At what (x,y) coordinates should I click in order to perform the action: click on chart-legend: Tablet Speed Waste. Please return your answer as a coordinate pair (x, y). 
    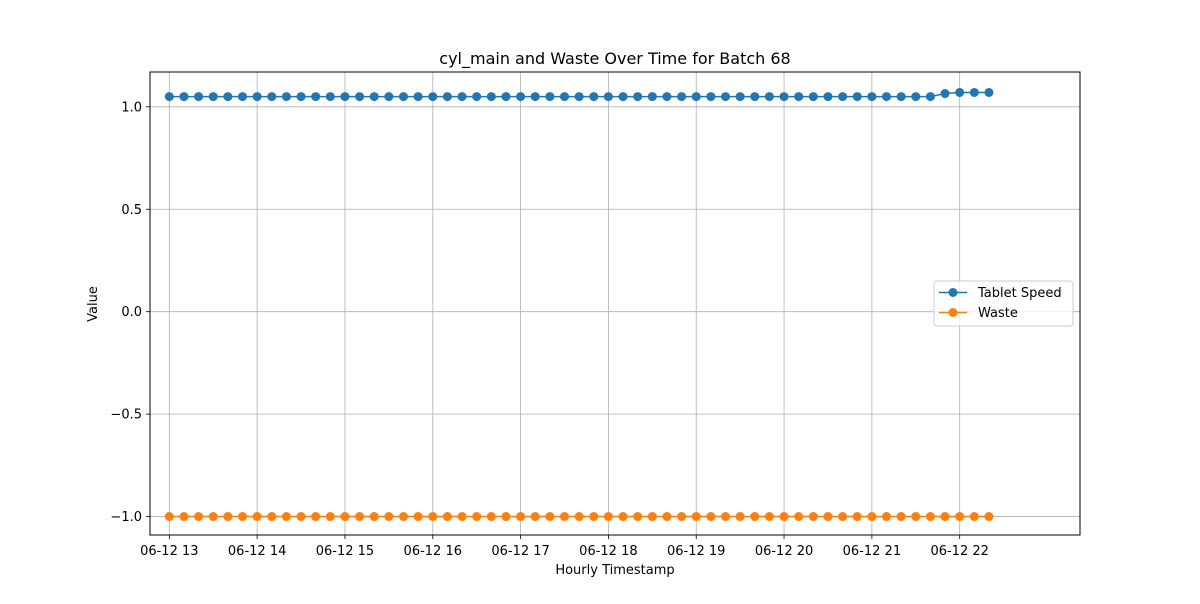
    Looking at the image, I should click on (1003, 303).